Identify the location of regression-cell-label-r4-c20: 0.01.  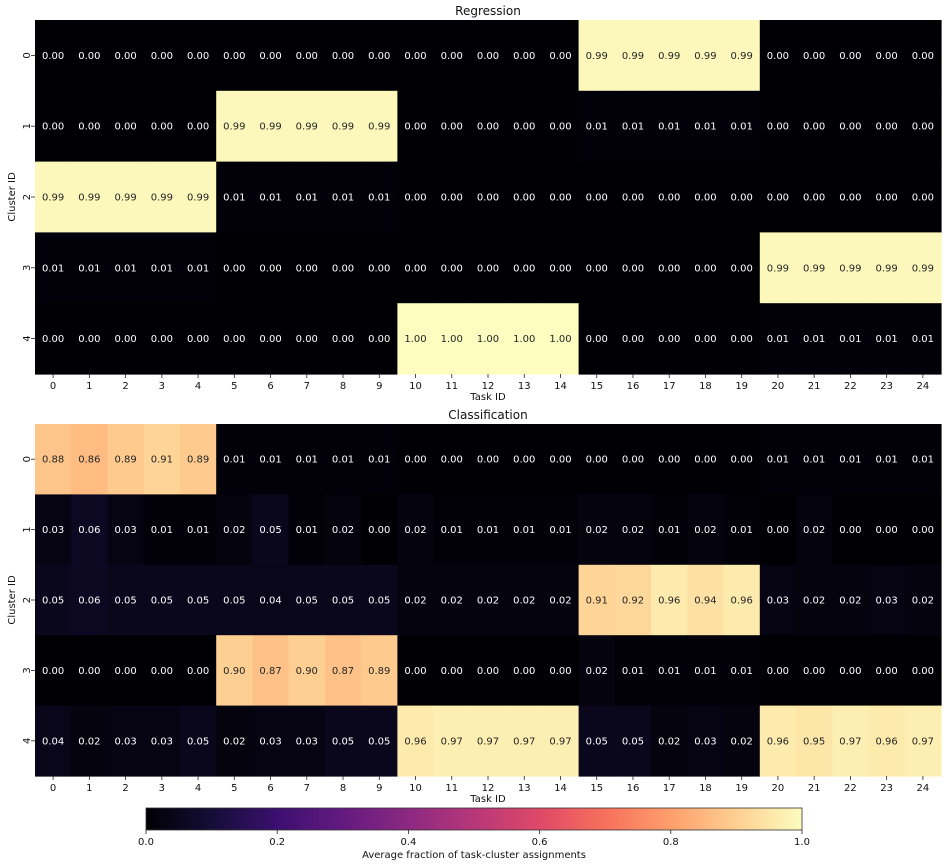
(778, 339).